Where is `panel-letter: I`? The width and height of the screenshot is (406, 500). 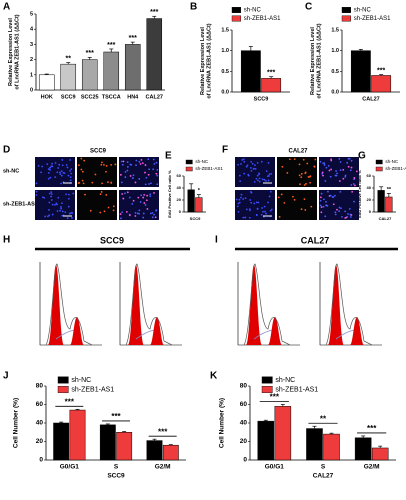
panel-letter: I is located at coordinates (216, 240).